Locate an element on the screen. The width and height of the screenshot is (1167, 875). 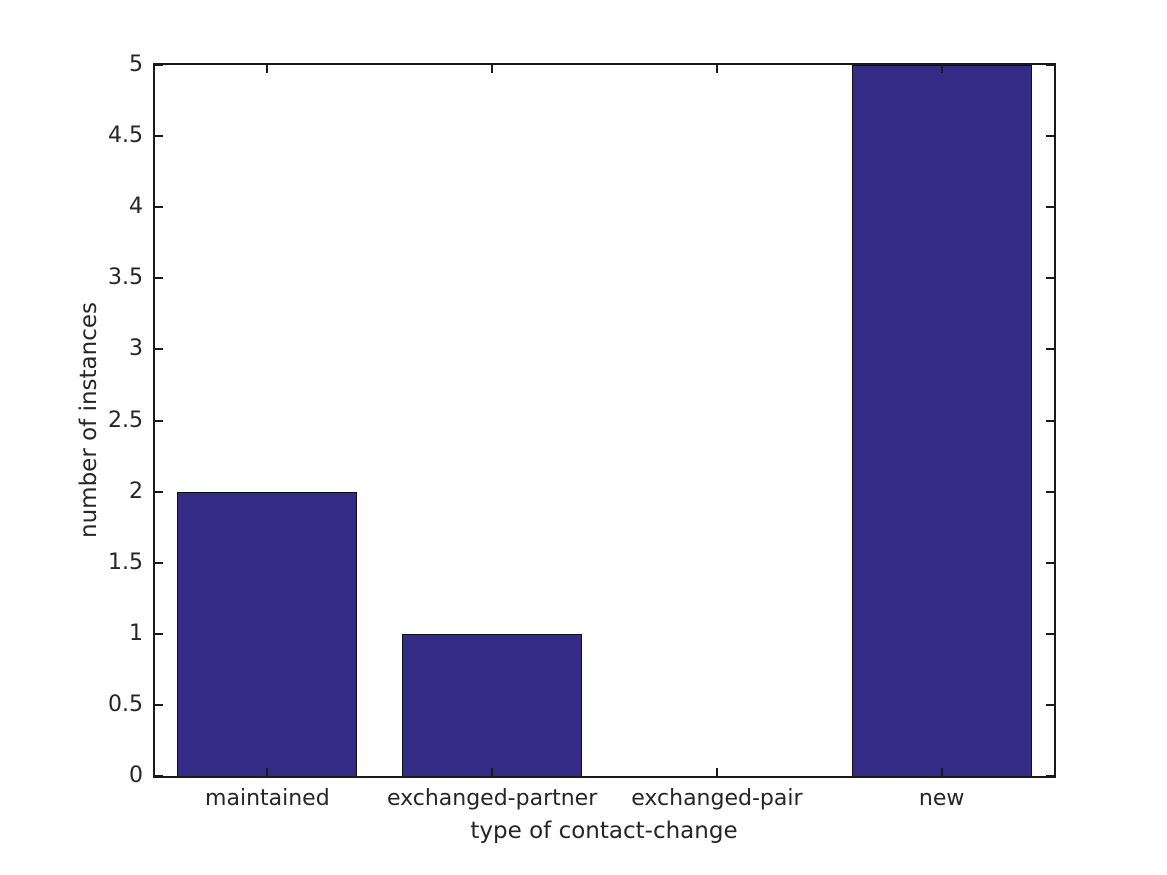
y-tick-label: 4.5 is located at coordinates (125, 136).